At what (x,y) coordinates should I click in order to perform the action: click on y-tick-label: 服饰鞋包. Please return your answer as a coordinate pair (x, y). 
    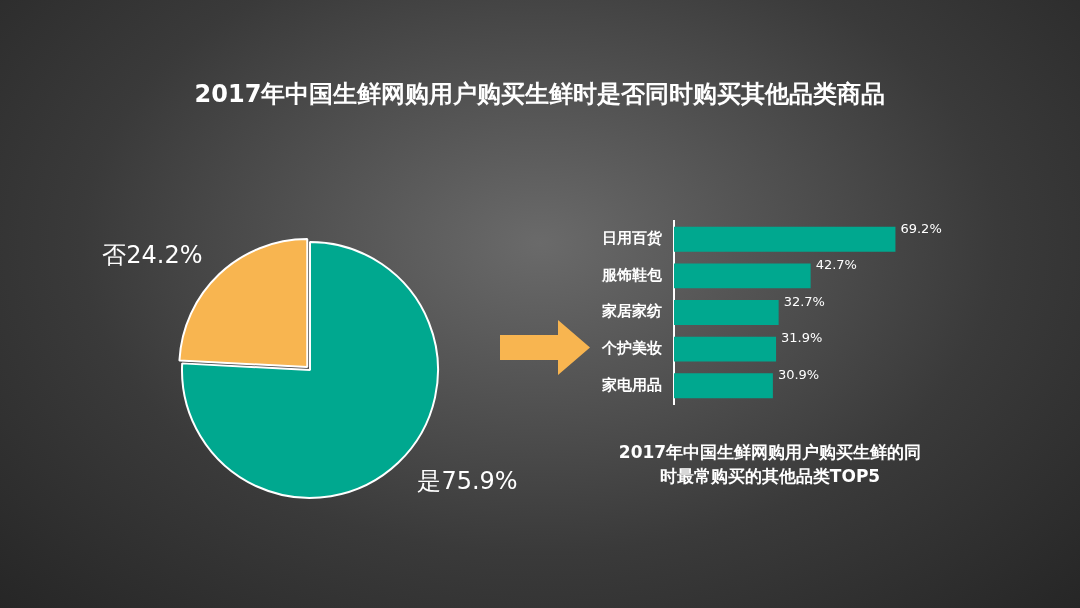
    Looking at the image, I should click on (632, 274).